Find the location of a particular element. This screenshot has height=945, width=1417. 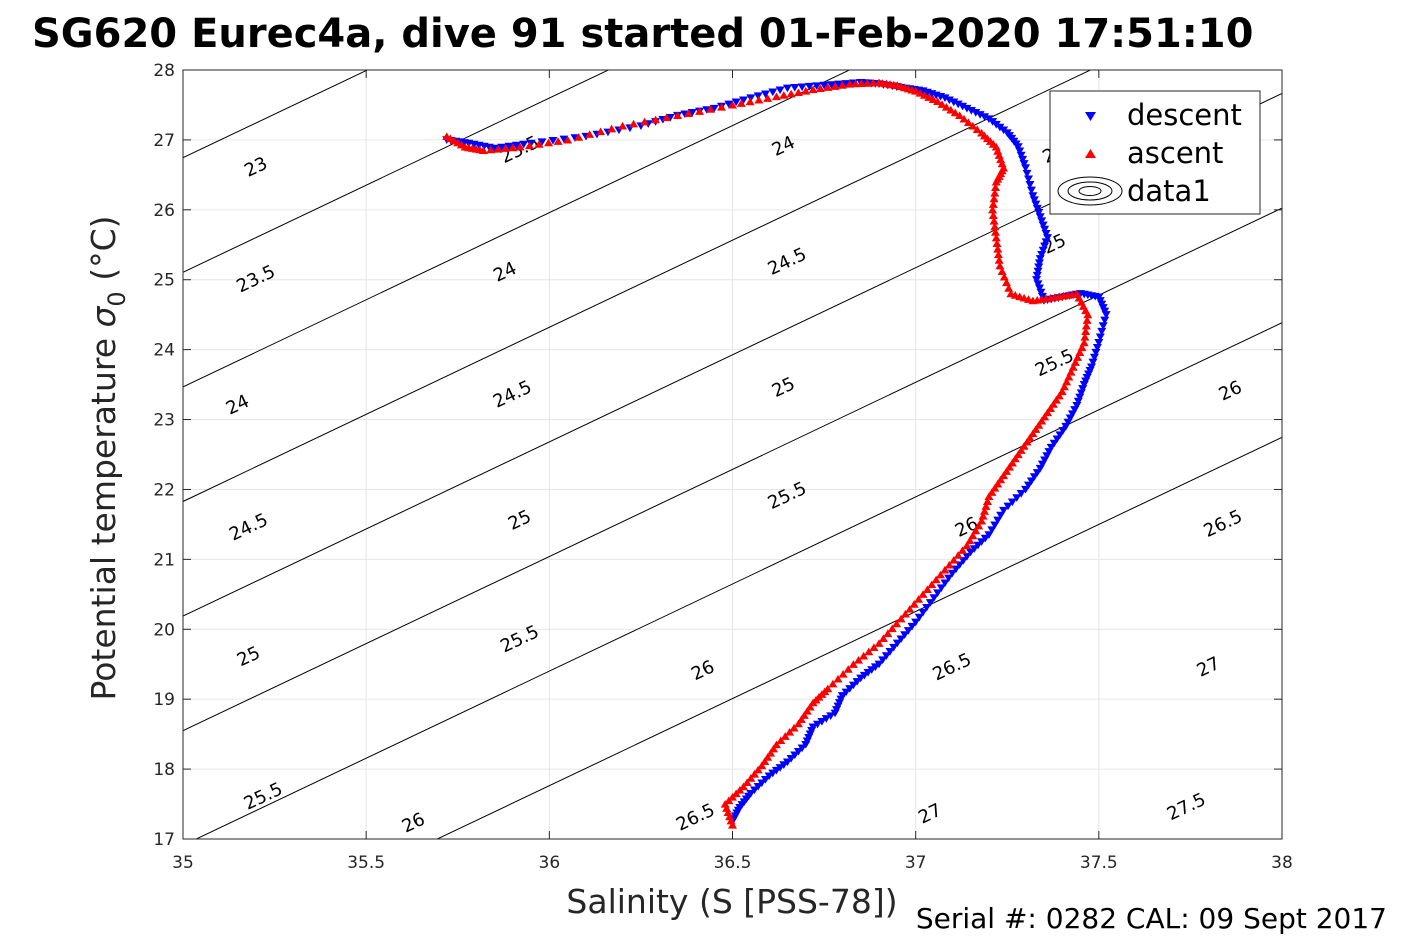

legend: descent ascent data1 is located at coordinates (1155, 152).